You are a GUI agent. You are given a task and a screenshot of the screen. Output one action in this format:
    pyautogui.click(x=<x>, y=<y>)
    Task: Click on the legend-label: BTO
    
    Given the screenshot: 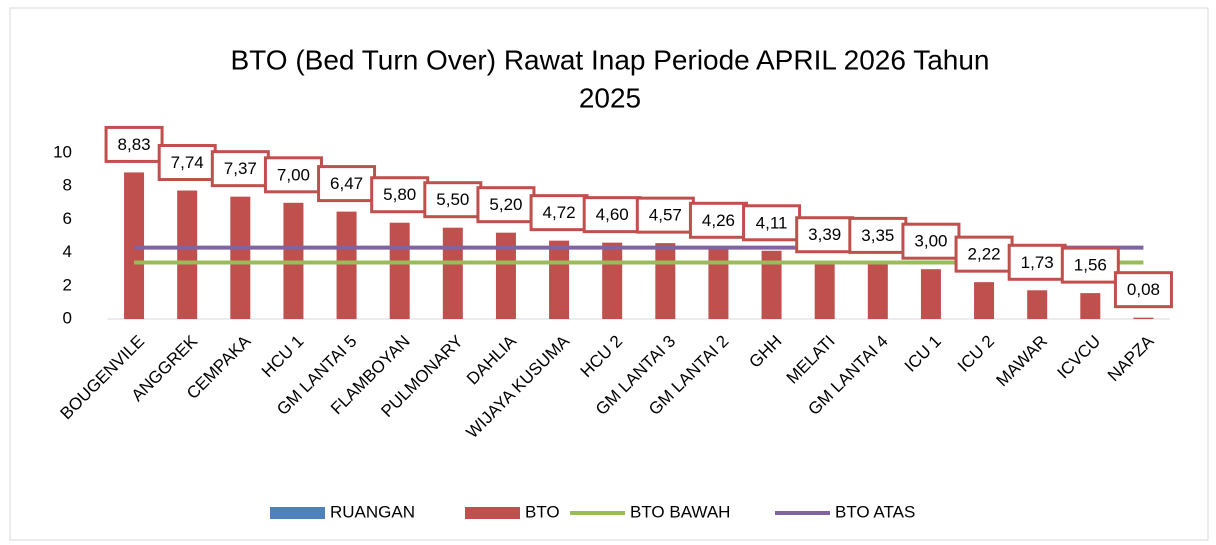 What is the action you would take?
    pyautogui.click(x=542, y=511)
    